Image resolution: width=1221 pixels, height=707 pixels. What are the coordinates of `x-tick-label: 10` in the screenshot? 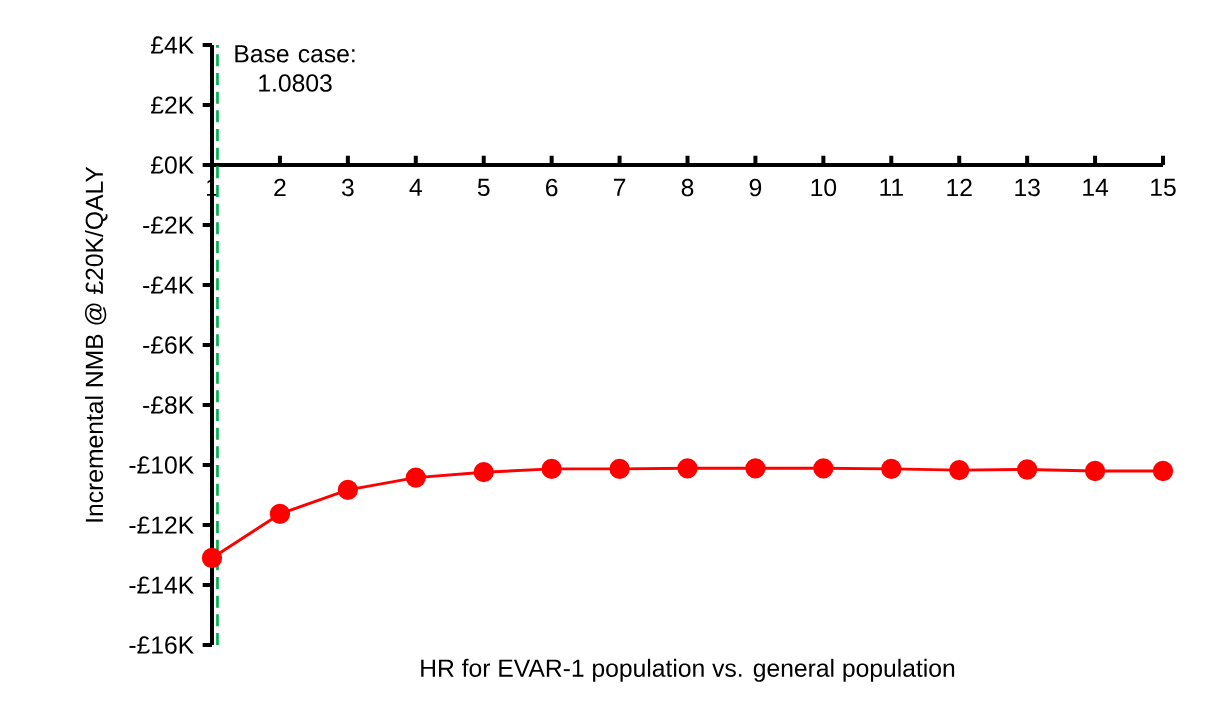 It's located at (824, 187).